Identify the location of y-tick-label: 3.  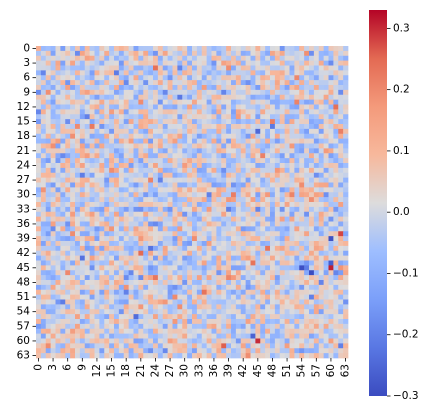
(26, 63).